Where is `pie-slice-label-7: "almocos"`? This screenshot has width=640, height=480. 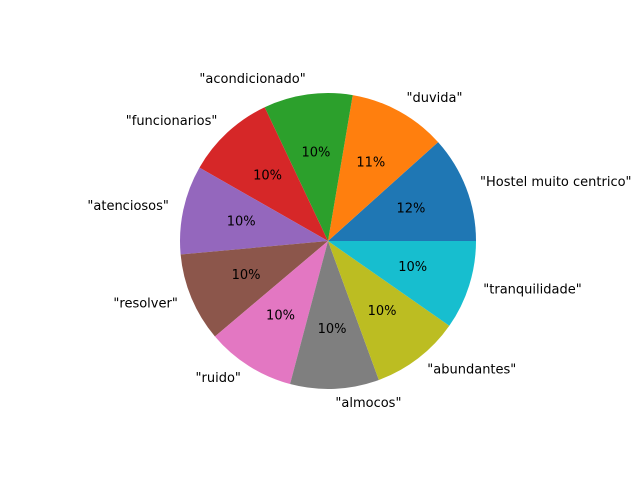 pie-slice-label-7: "almocos" is located at coordinates (368, 403).